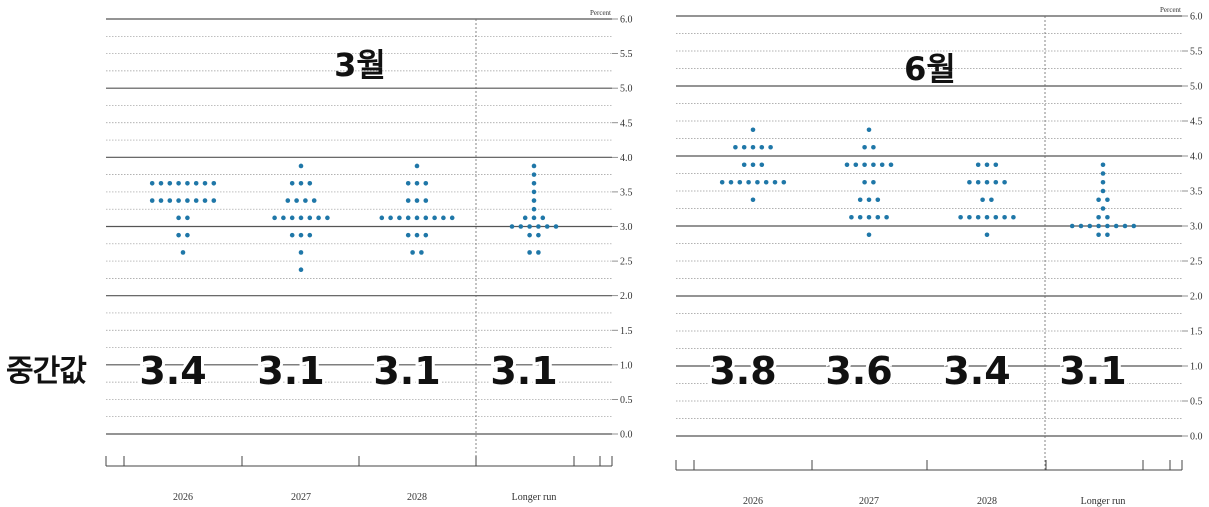  I want to click on y-tick-label: 4.0, so click(626, 158).